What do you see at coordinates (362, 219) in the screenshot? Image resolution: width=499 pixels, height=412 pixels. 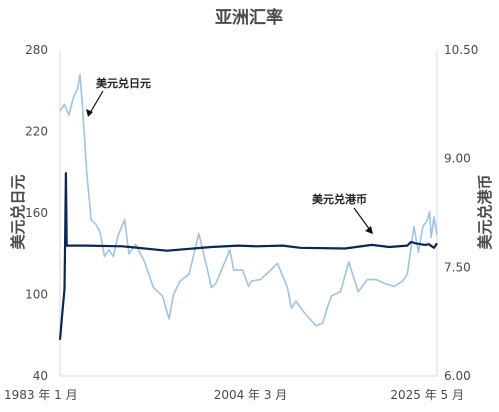 I see `hkd-arrow-line` at bounding box center [362, 219].